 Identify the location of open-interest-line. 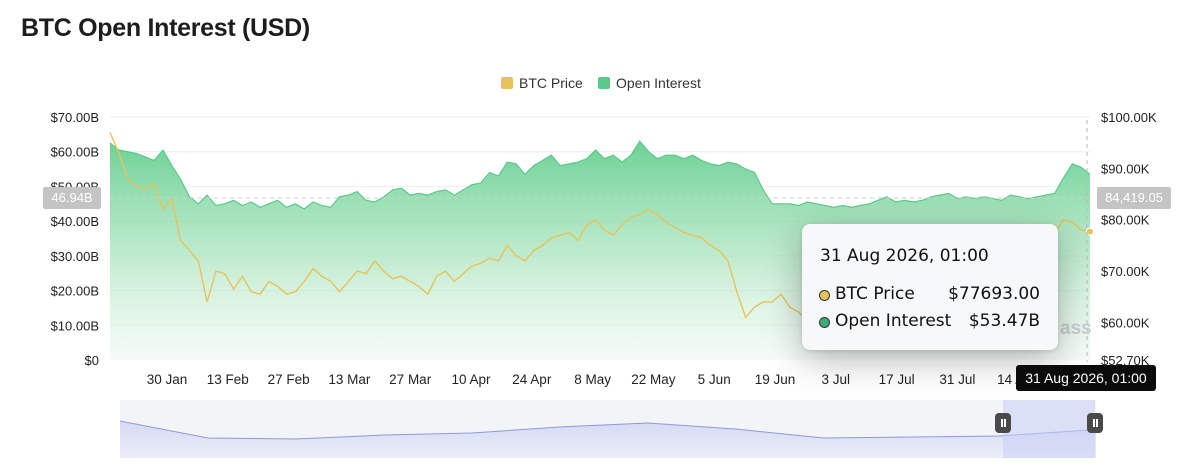
(600, 175).